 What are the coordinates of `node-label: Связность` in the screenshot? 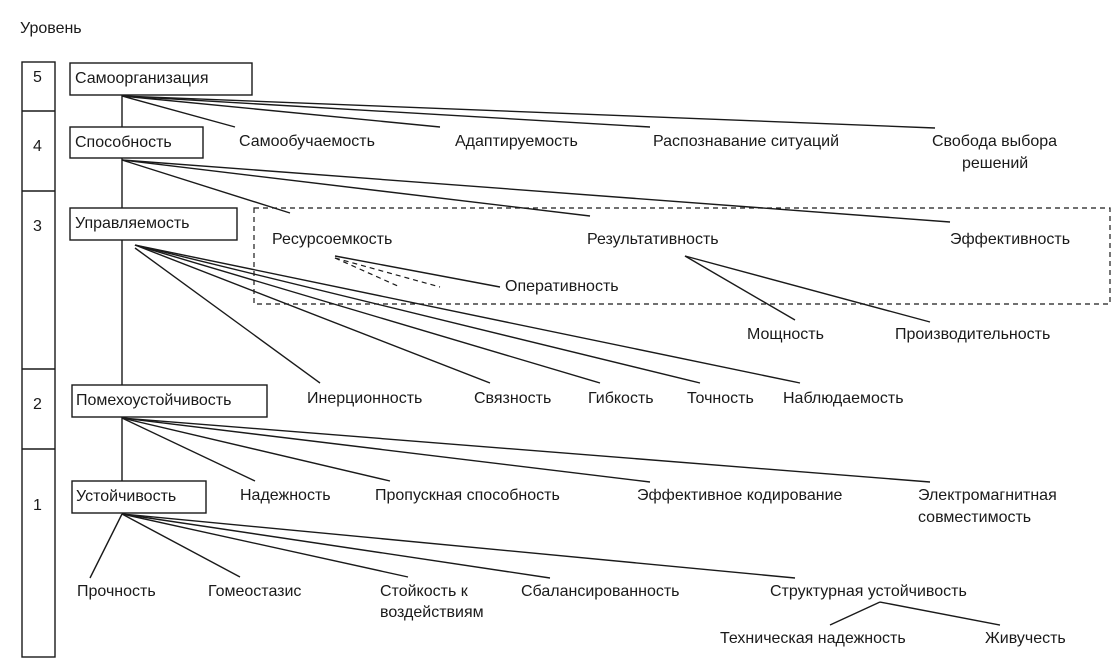 It's located at (512, 398).